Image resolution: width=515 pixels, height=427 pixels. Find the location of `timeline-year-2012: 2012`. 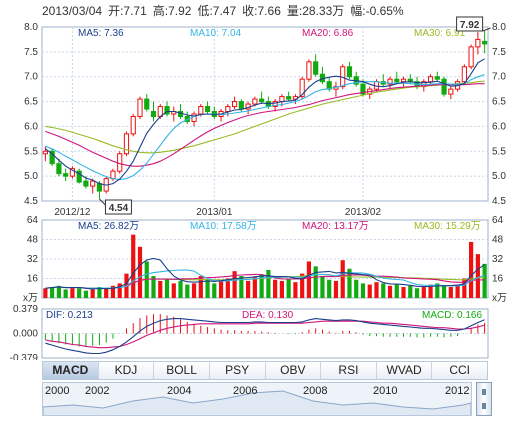

timeline-year-2012: 2012 is located at coordinates (457, 391).